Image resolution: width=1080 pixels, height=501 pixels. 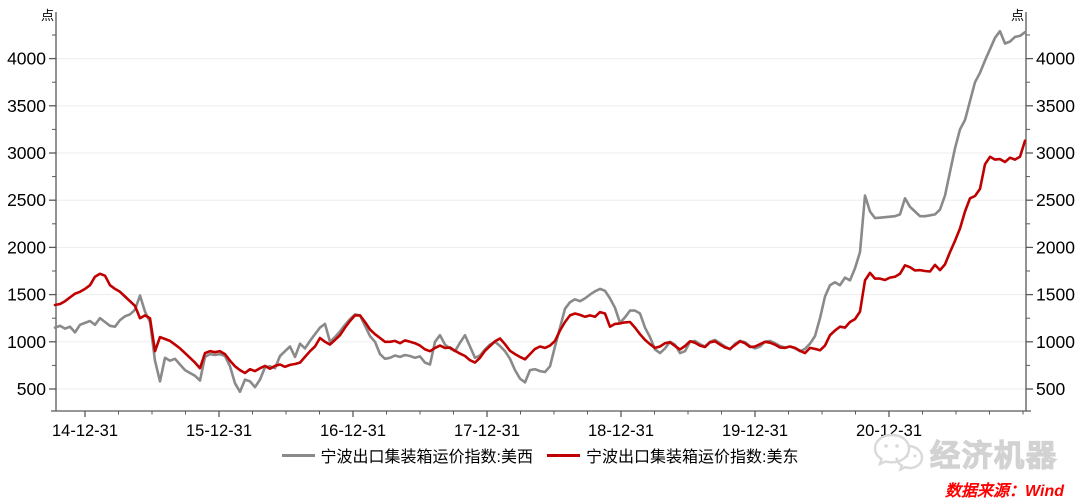 I want to click on us-west-legend-label: 宁波出口集装箱运价指数:美西, so click(x=426, y=457).